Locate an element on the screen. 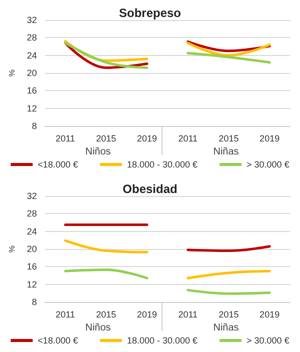 The image size is (300, 352). chart-title: Sobrepeso is located at coordinates (150, 13).